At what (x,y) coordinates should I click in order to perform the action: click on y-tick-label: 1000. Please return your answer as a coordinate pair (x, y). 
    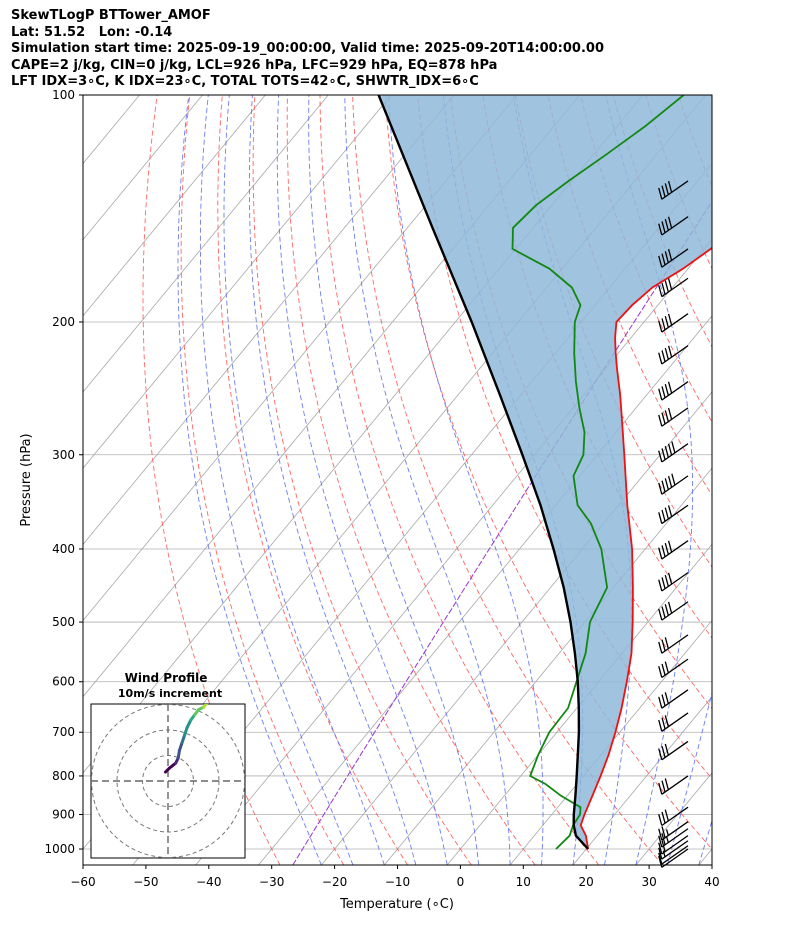
    Looking at the image, I should click on (59, 849).